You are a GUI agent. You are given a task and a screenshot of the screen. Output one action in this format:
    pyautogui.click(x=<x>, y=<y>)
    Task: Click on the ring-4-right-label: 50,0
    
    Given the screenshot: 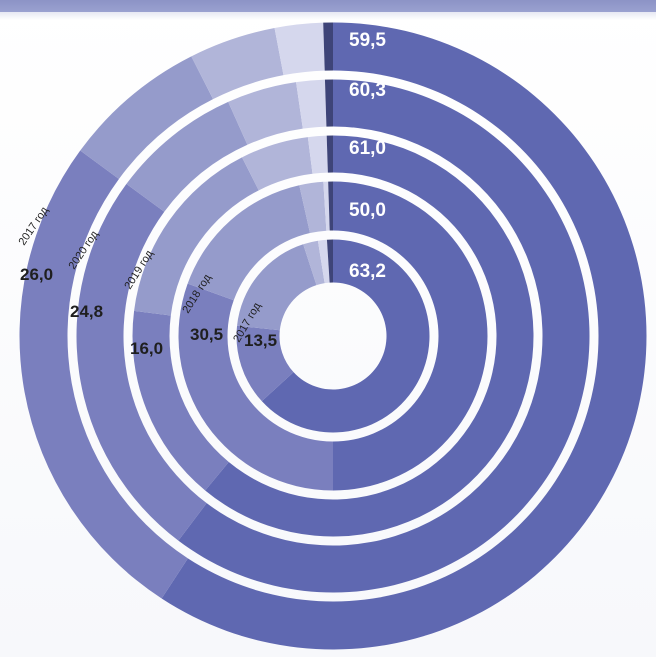 What is the action you would take?
    pyautogui.click(x=367, y=210)
    